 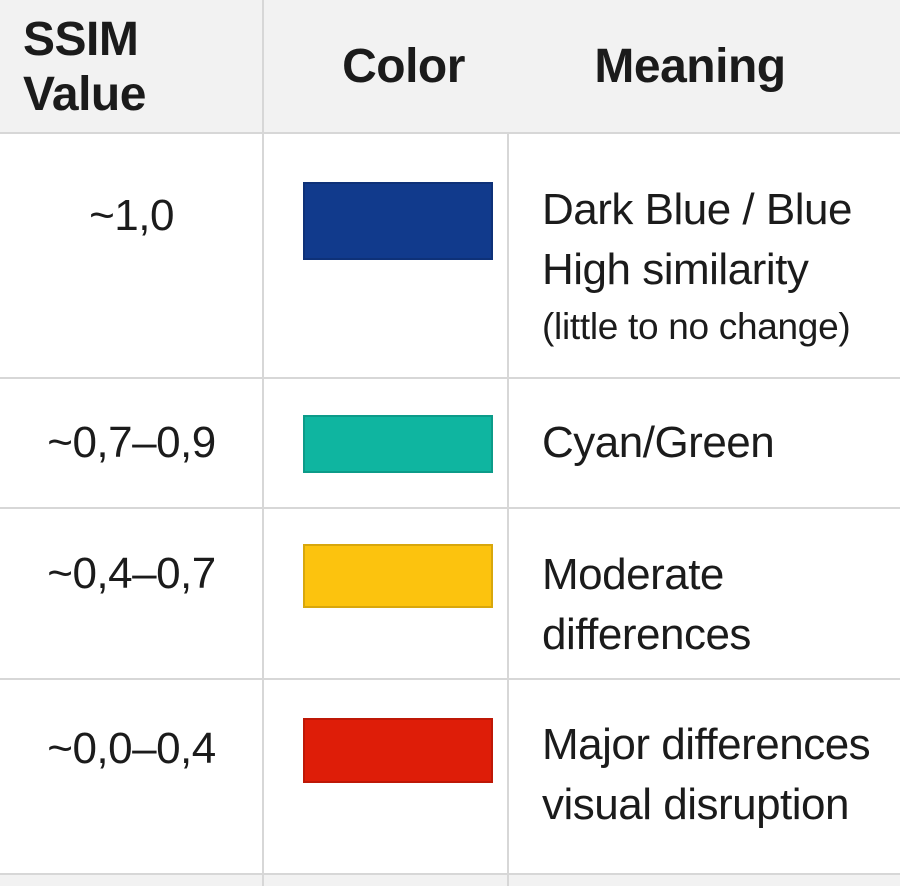 I want to click on ssim-value-cell: ~0,4–0,7, so click(x=131, y=573).